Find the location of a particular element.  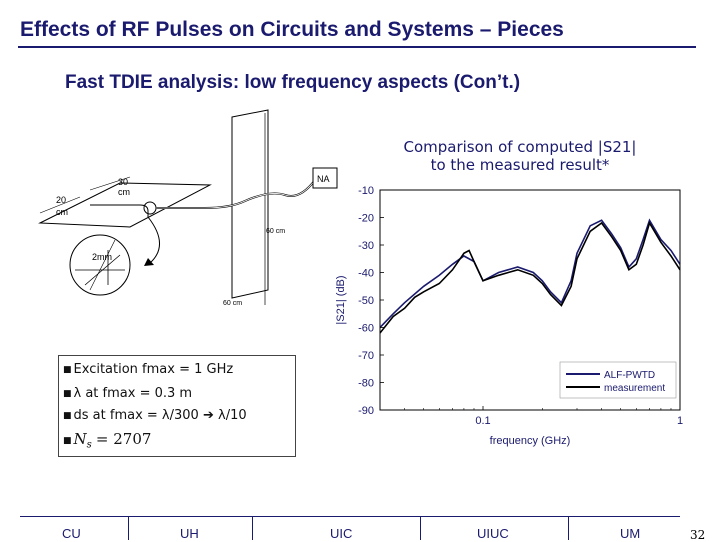

bullet-excitation-text: Excitation fmax = 1 GHz is located at coordinates (153, 369).